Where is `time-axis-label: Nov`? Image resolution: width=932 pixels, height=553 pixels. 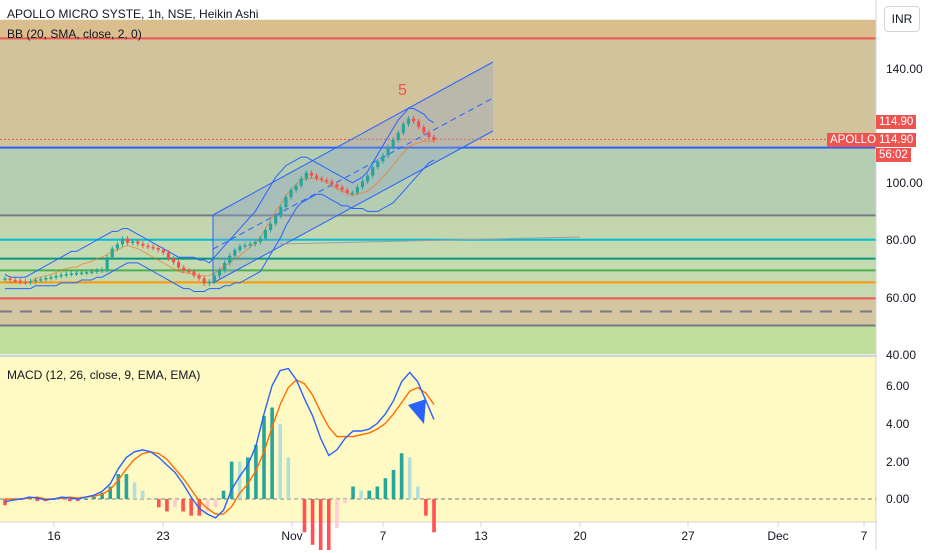 time-axis-label: Nov is located at coordinates (291, 536).